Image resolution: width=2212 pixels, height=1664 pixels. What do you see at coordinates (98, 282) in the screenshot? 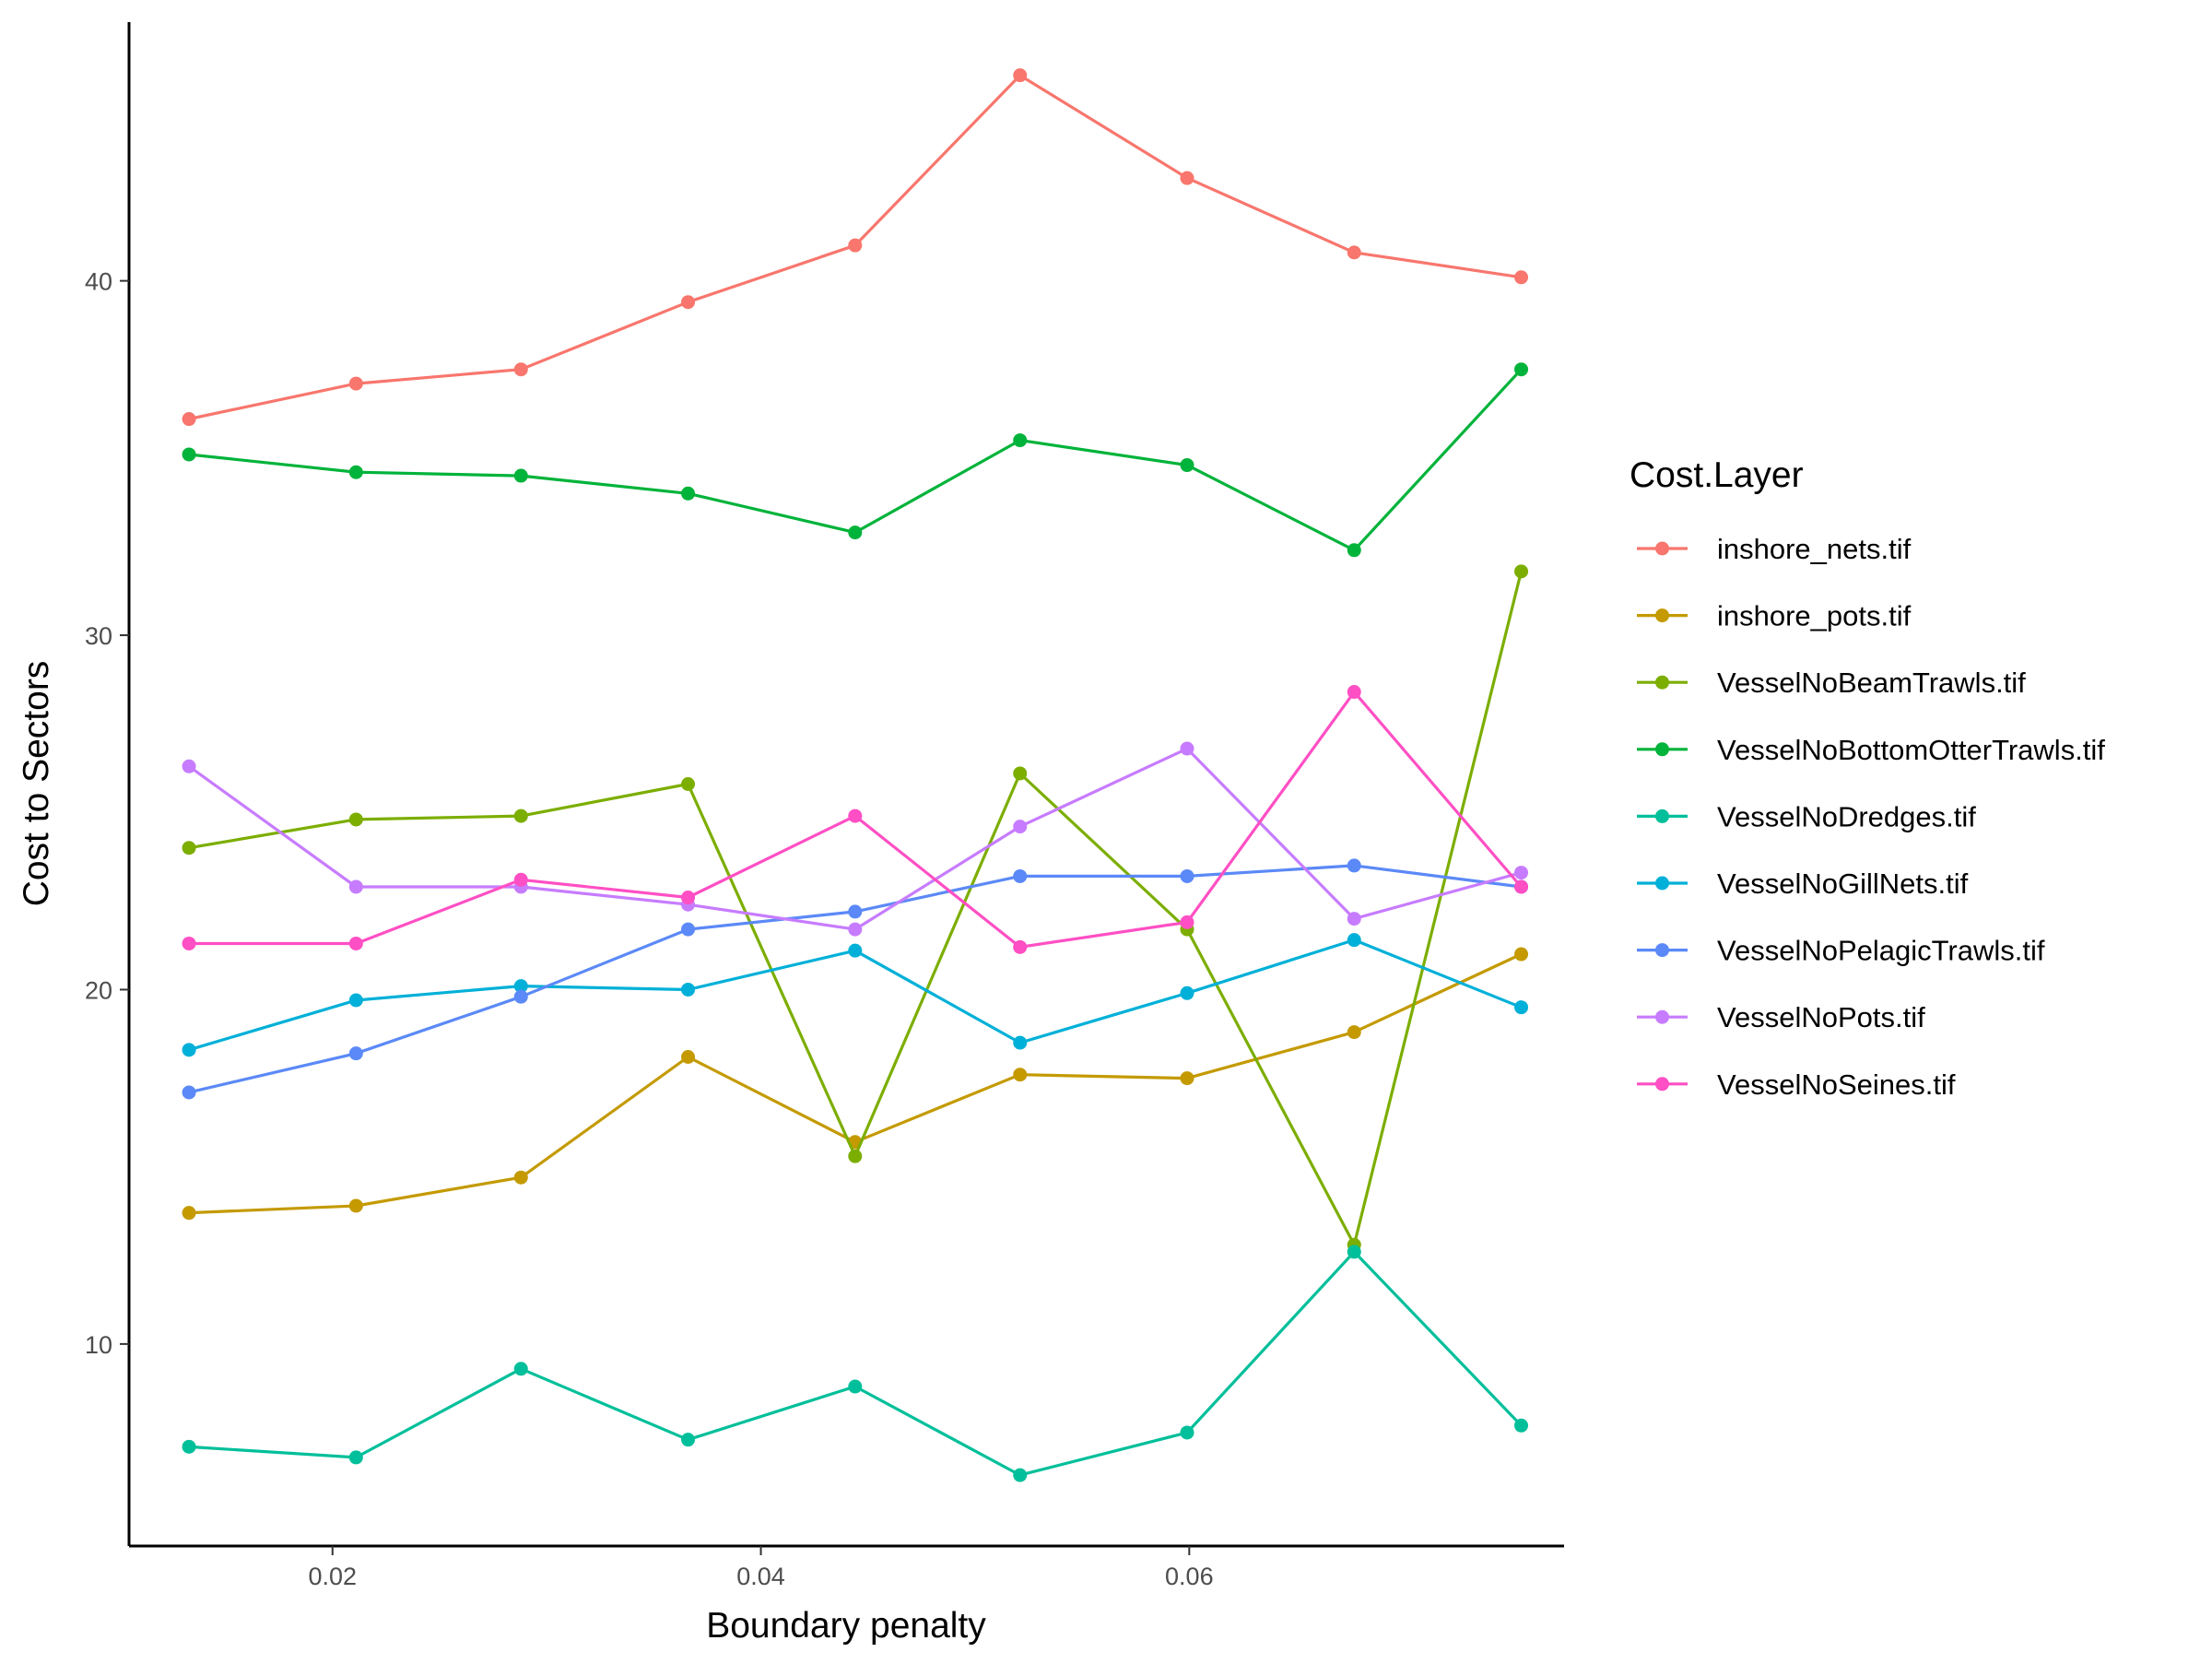
I see `y-tick-label: 40` at bounding box center [98, 282].